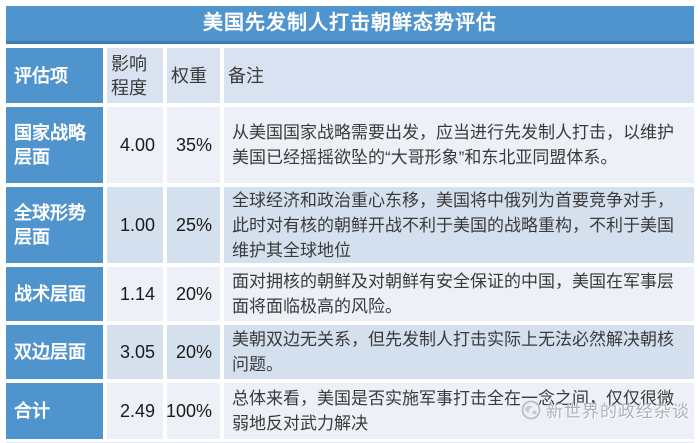 The image size is (700, 443). Describe the element at coordinates (193, 225) in the screenshot. I see `row-weight-cell: 25%` at that location.